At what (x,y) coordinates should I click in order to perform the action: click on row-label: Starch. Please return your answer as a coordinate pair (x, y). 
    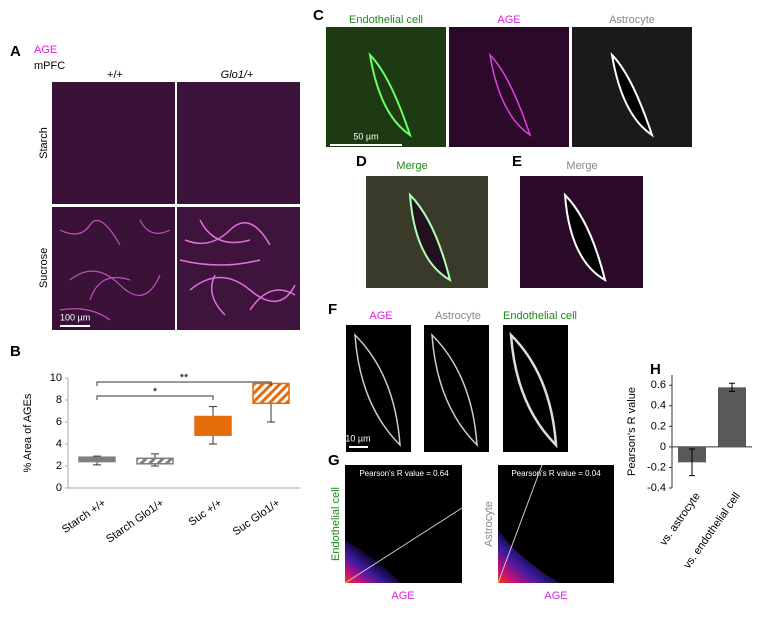
    Looking at the image, I should click on (44, 143).